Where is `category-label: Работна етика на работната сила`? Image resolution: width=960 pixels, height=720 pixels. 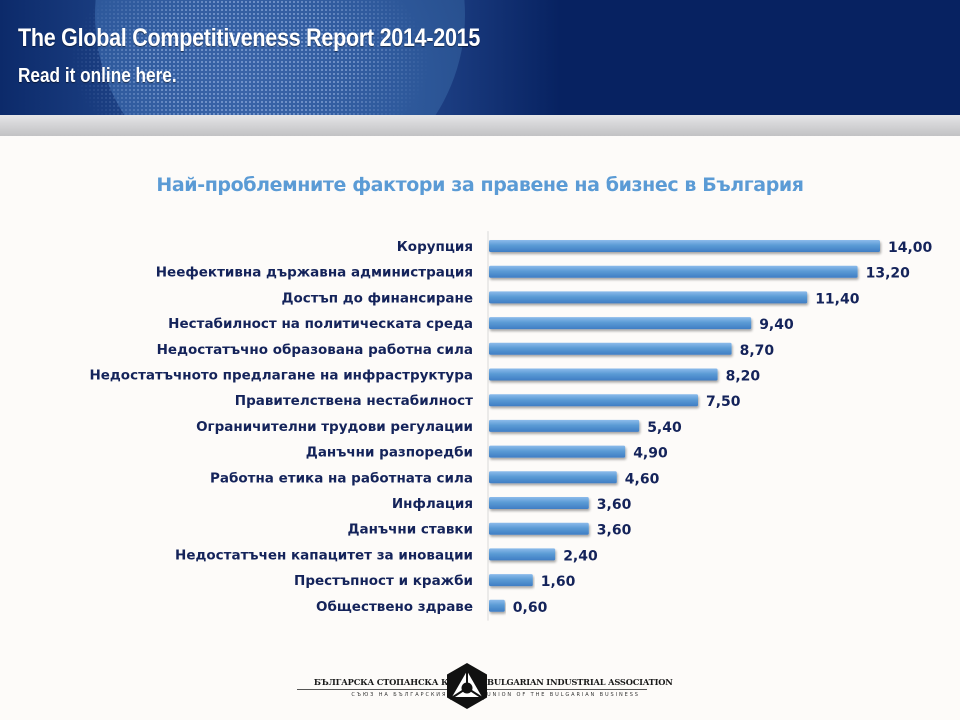 category-label: Работна етика на работната сила is located at coordinates (341, 478).